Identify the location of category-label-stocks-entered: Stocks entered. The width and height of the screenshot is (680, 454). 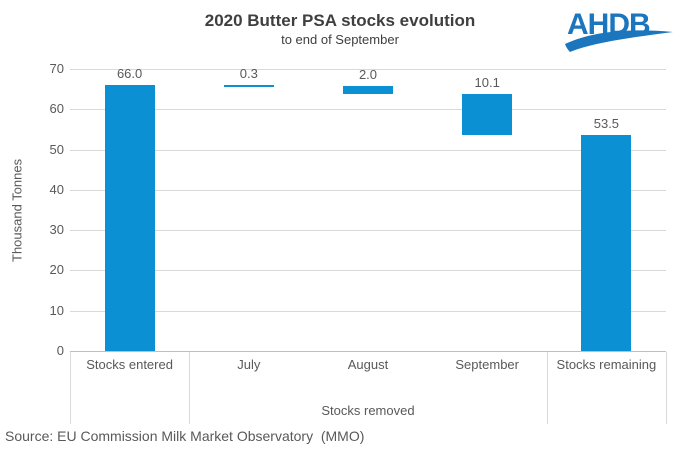
(129, 364).